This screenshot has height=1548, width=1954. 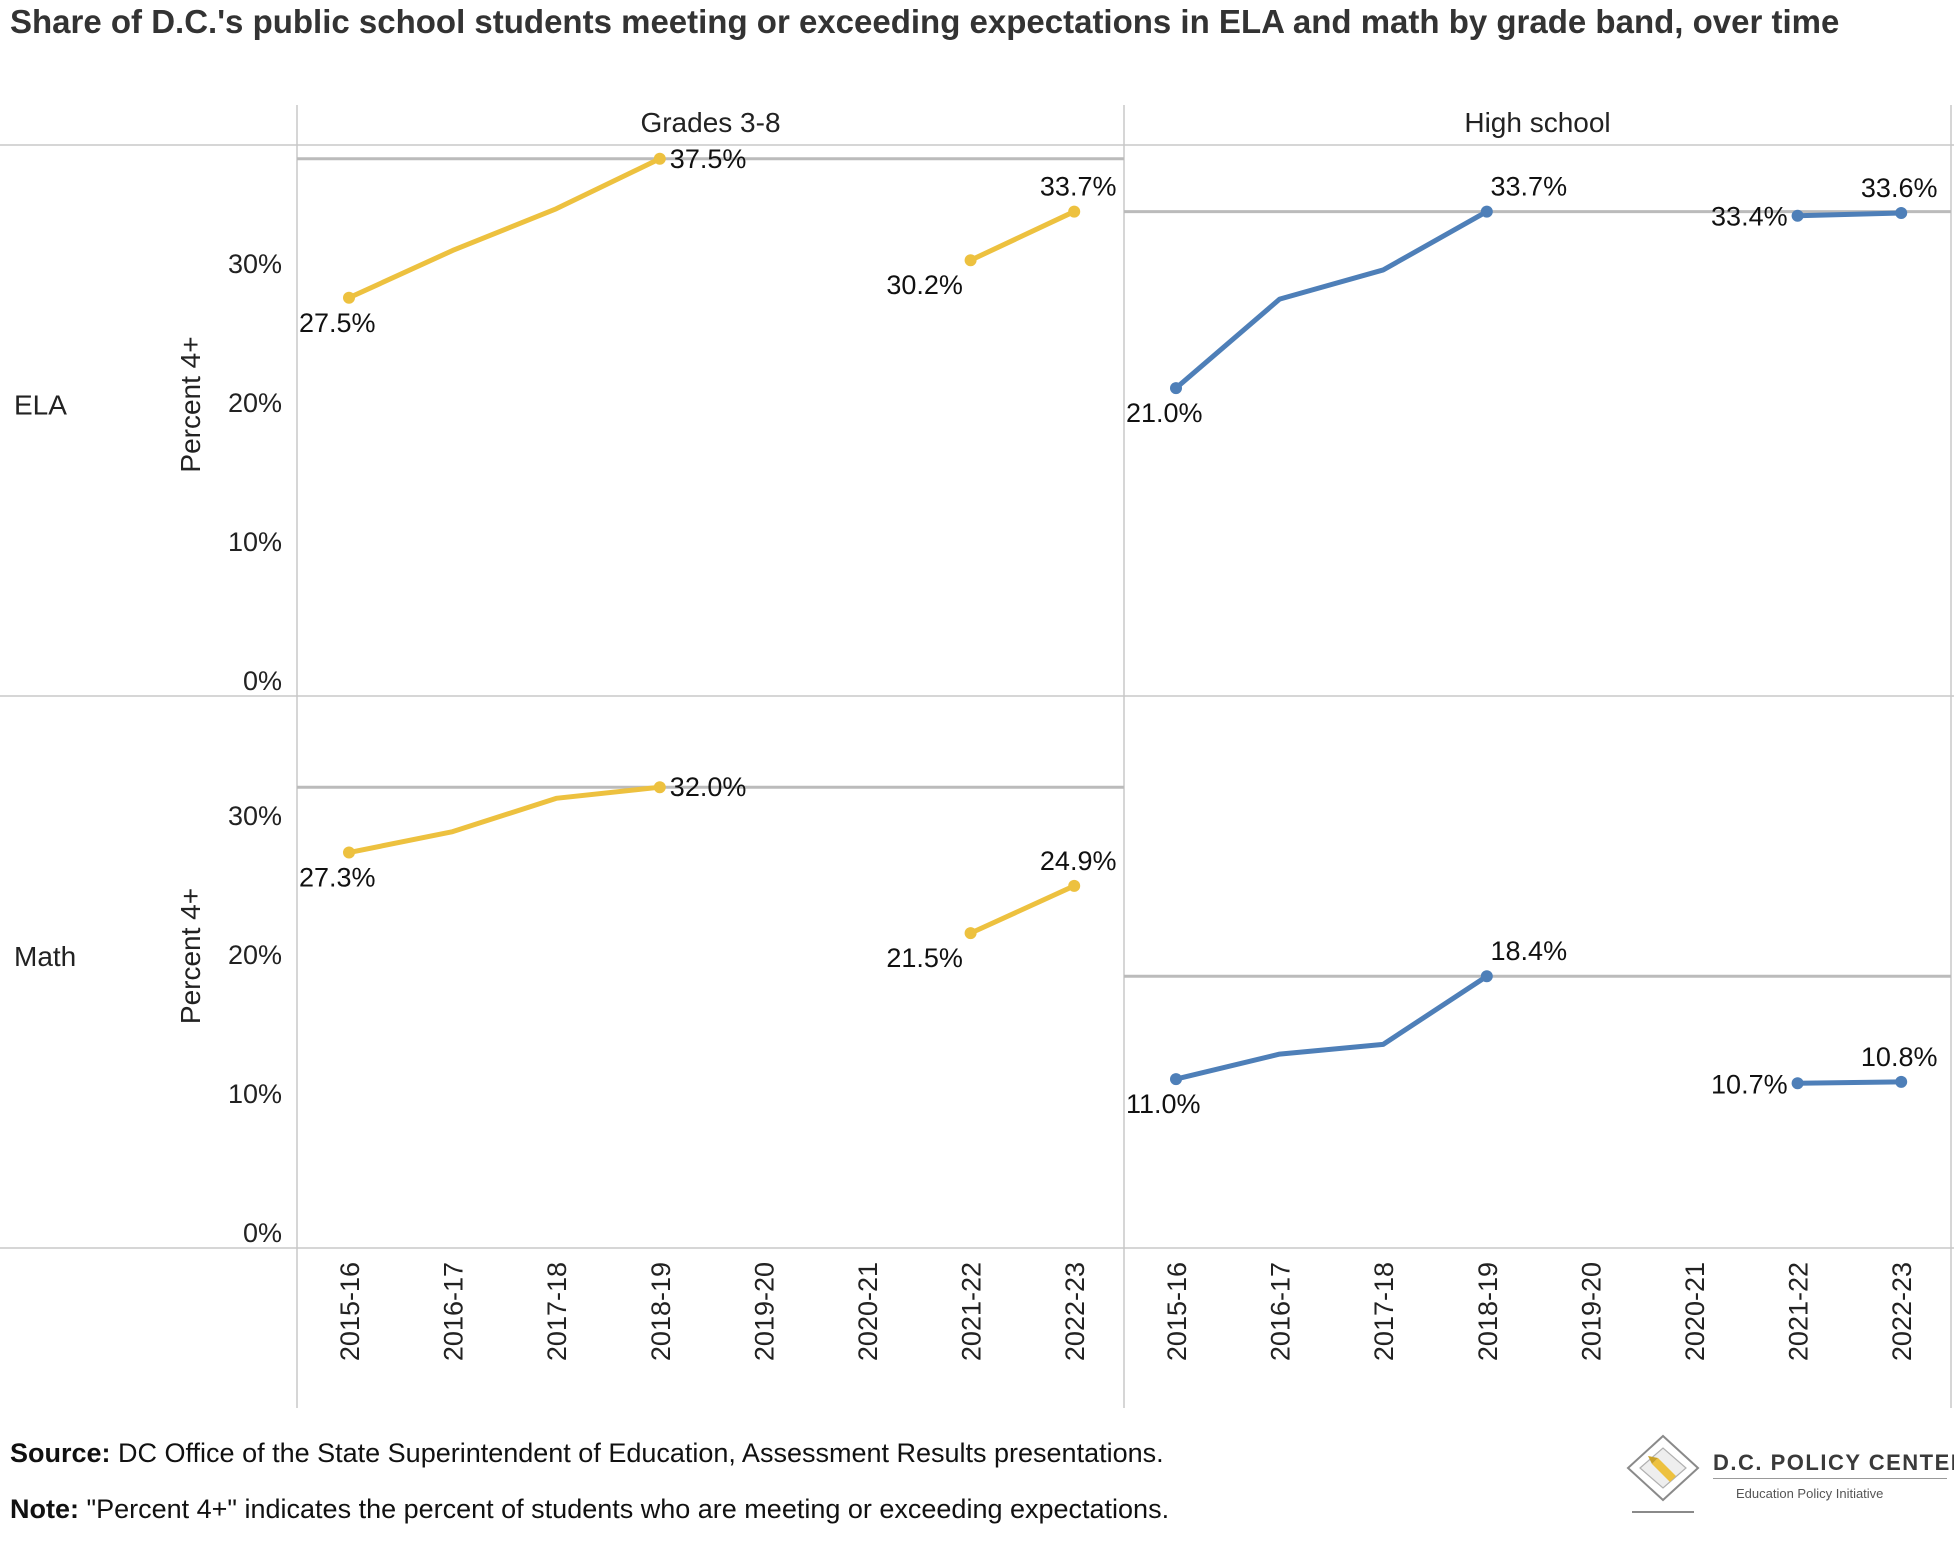 I want to click on data-label: 37.5%, so click(x=708, y=159).